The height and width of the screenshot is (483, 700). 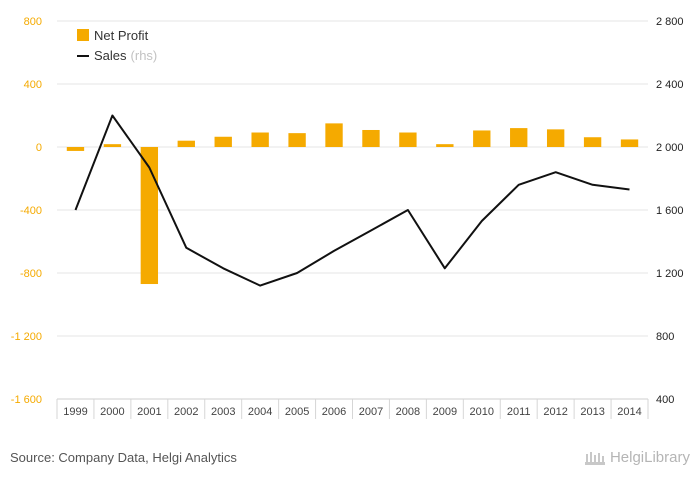 What do you see at coordinates (408, 412) in the screenshot?
I see `x-tick-label: 2008` at bounding box center [408, 412].